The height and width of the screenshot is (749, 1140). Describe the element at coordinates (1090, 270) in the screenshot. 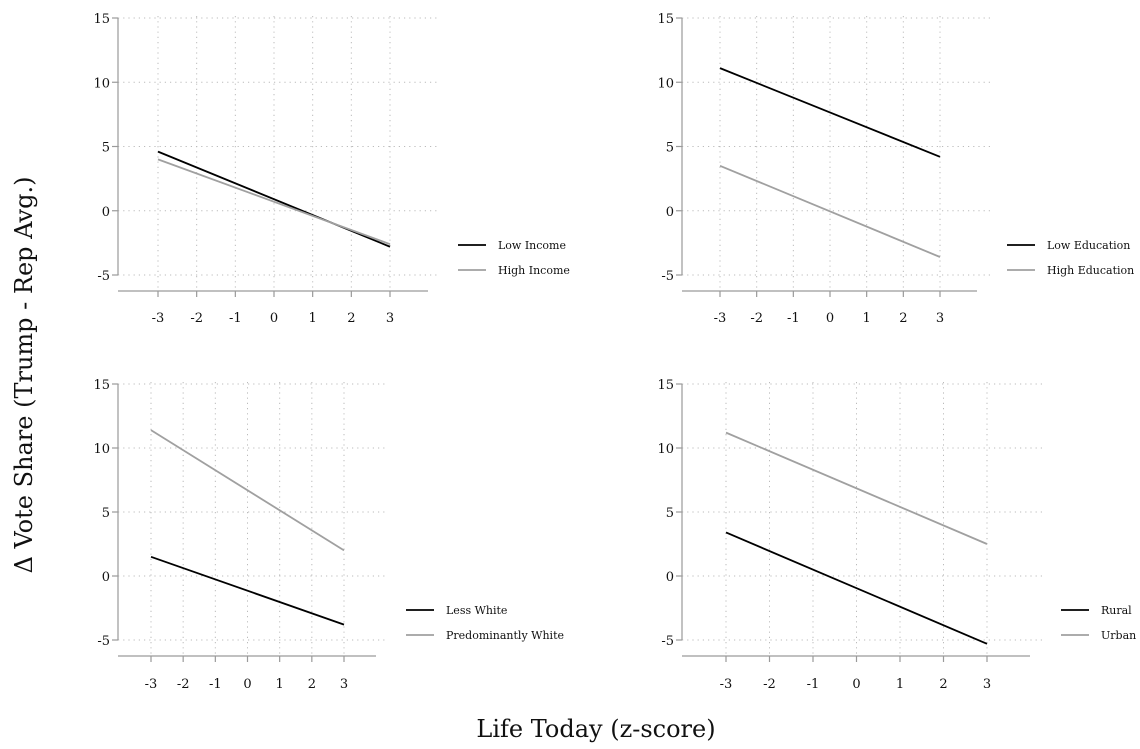

I see `legend-label: High Education` at that location.